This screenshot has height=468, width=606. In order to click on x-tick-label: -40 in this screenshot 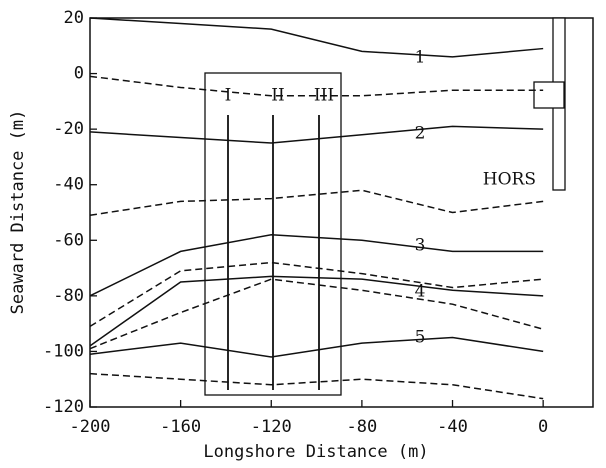, I will do `click(452, 427)`.